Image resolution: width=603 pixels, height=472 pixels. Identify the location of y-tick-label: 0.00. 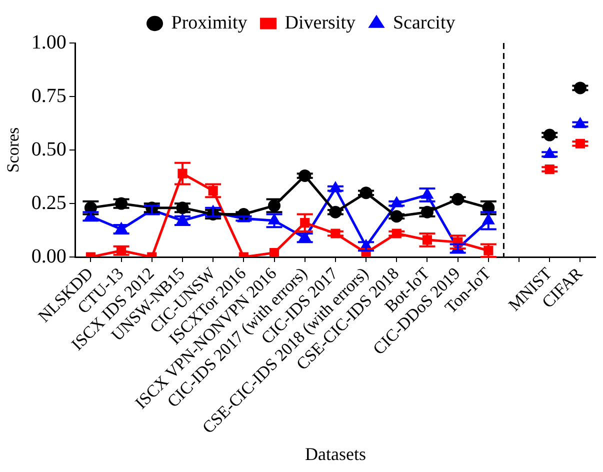
(48, 256).